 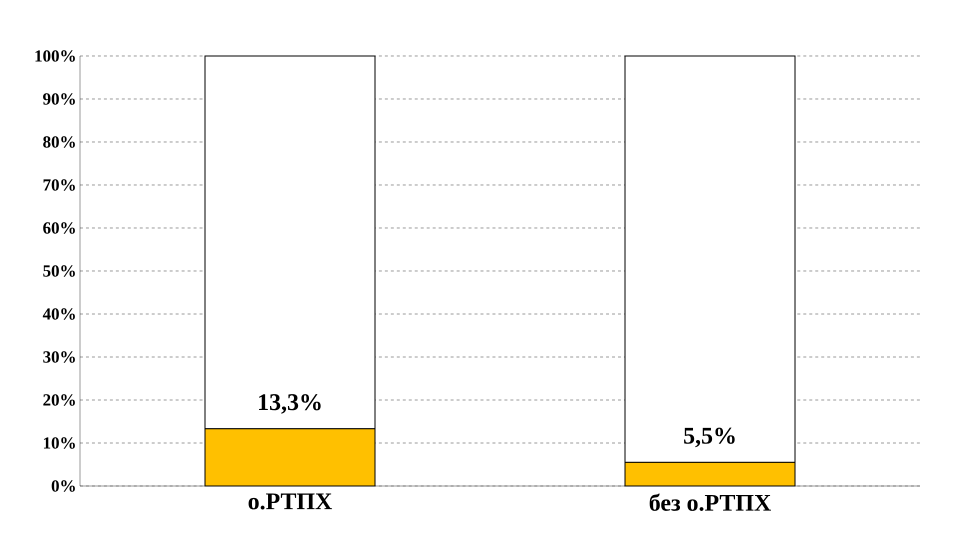 I want to click on y-tick-label: 60%, so click(x=59, y=228).